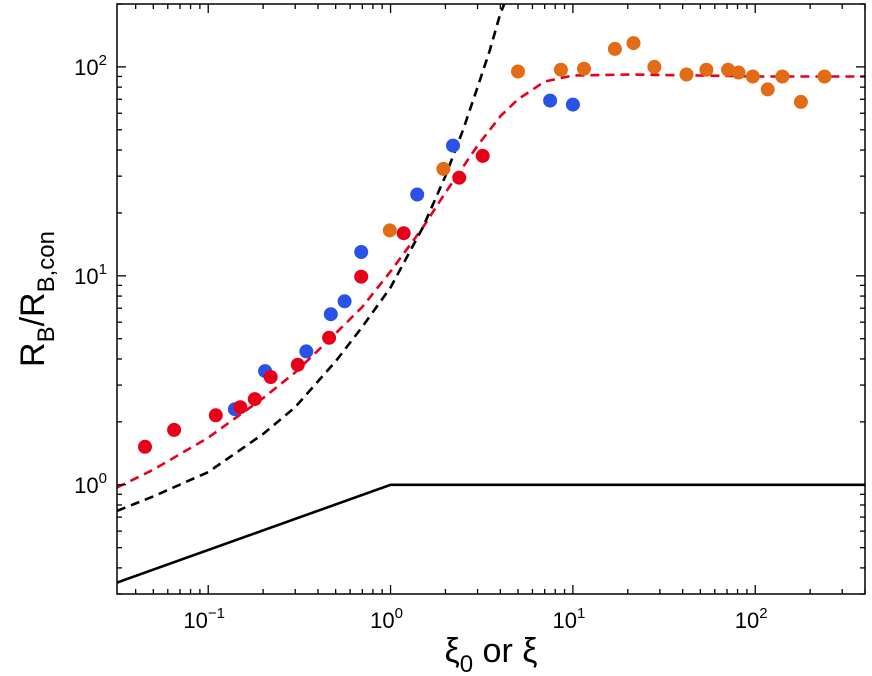 The image size is (872, 676). What do you see at coordinates (386, 619) in the screenshot?
I see `x-tick-label: 10⁰` at bounding box center [386, 619].